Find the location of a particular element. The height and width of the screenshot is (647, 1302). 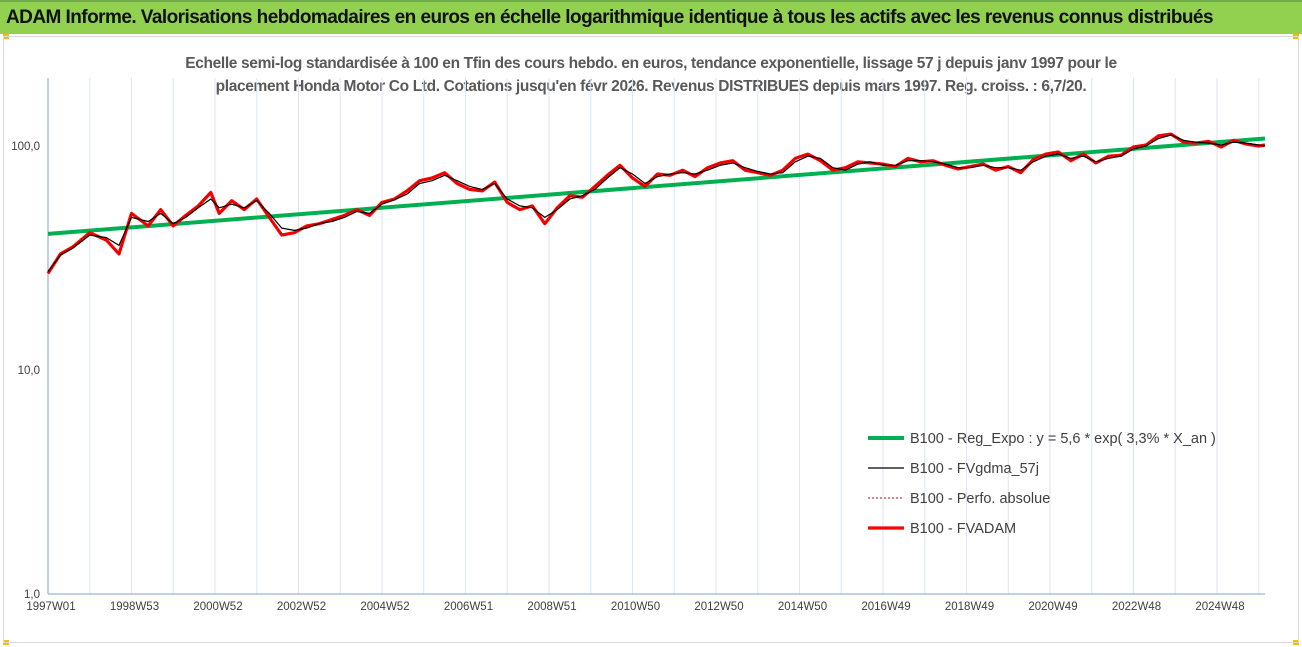

x-tick-label: 2002W52 is located at coordinates (301, 607).